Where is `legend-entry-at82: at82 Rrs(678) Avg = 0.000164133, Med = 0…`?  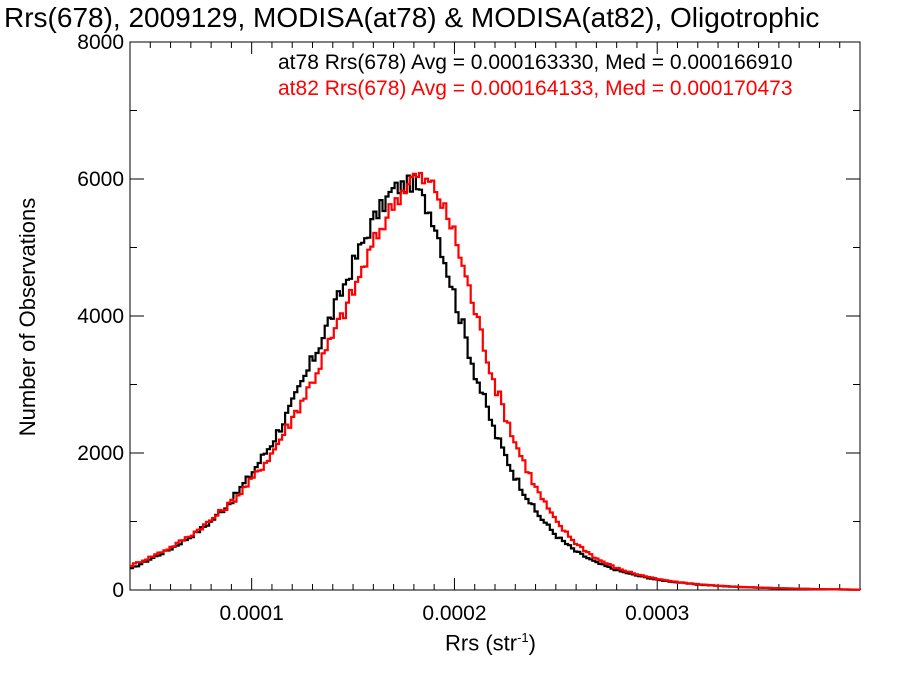
legend-entry-at82: at82 Rrs(678) Avg = 0.000164133, Med = 0… is located at coordinates (535, 88).